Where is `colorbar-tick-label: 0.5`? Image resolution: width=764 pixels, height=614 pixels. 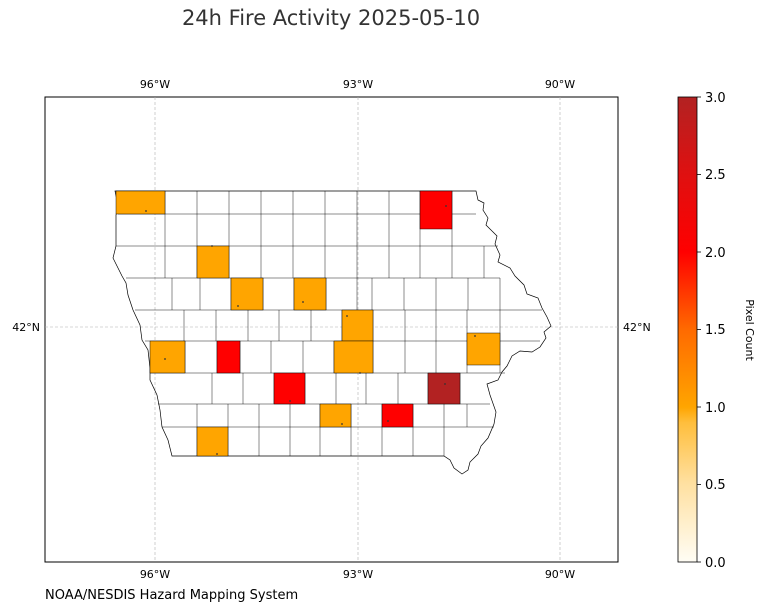
colorbar-tick-label: 0.5 is located at coordinates (715, 485).